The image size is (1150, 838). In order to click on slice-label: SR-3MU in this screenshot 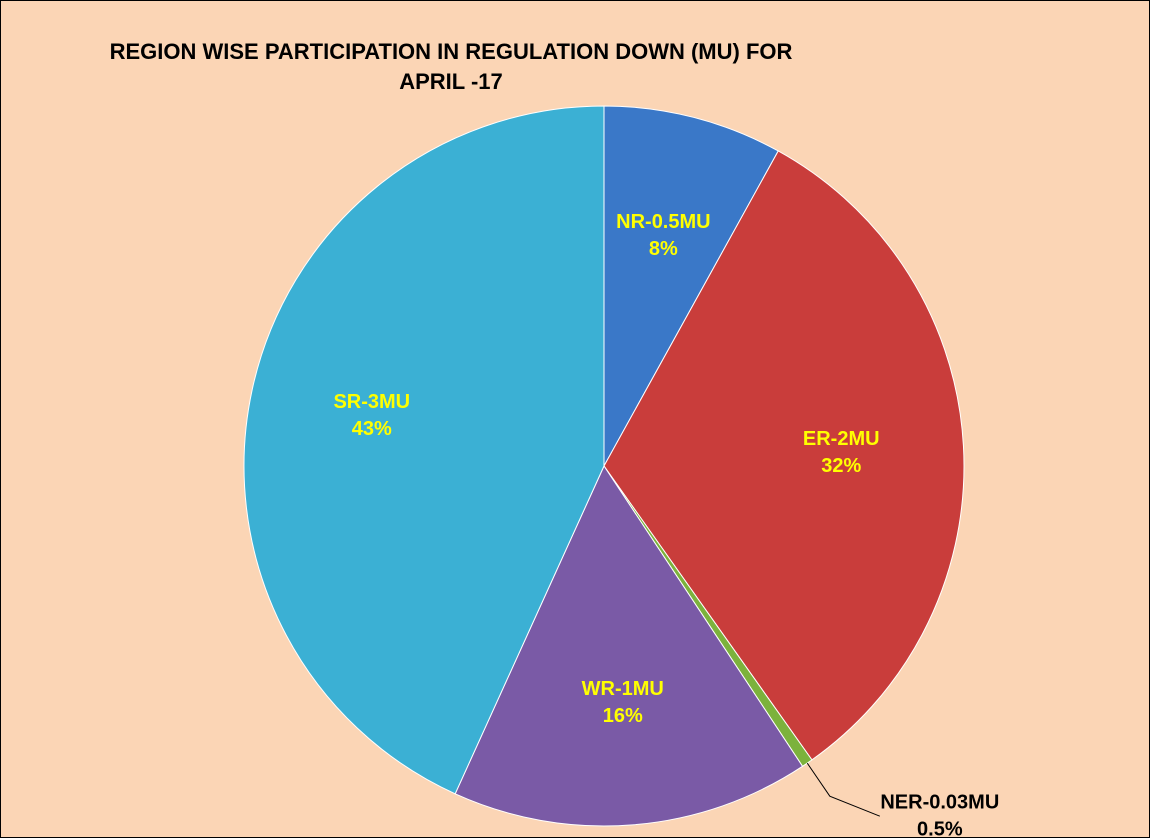, I will do `click(371, 402)`.